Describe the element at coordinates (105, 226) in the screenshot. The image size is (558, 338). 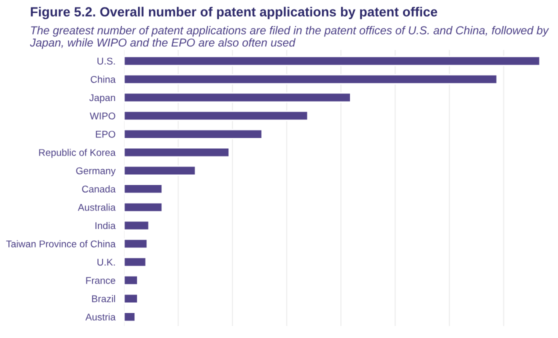
I see `y-tick-label: India` at that location.